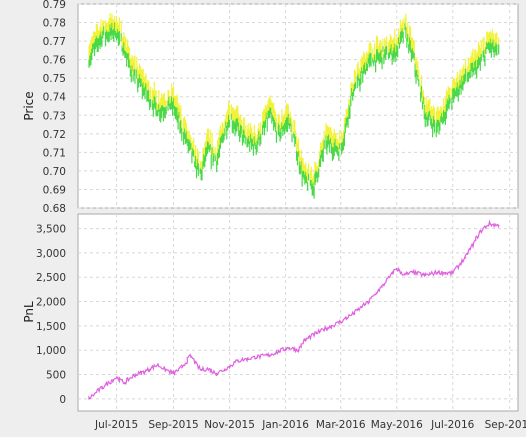 This screenshot has height=437, width=526. I want to click on x-tick-label: Nov-2015, so click(229, 425).